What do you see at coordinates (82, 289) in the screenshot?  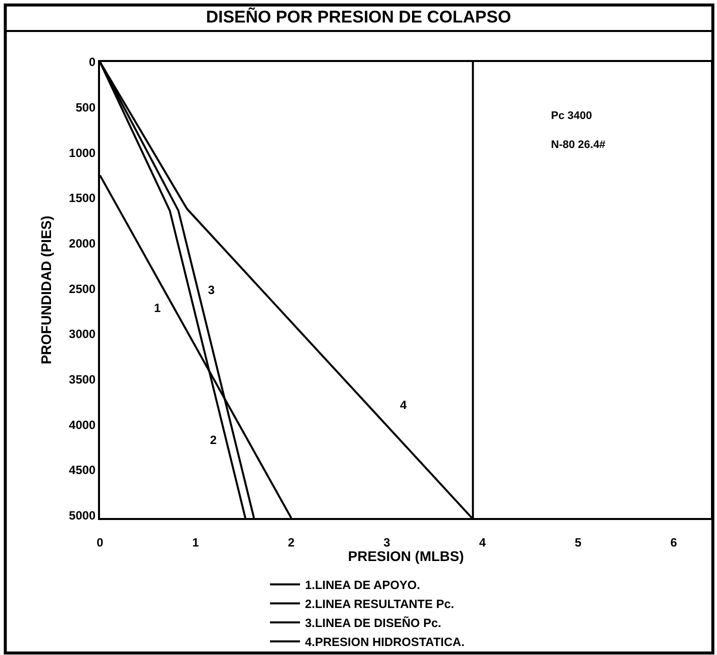 I see `y-tick-label: 2500` at bounding box center [82, 289].